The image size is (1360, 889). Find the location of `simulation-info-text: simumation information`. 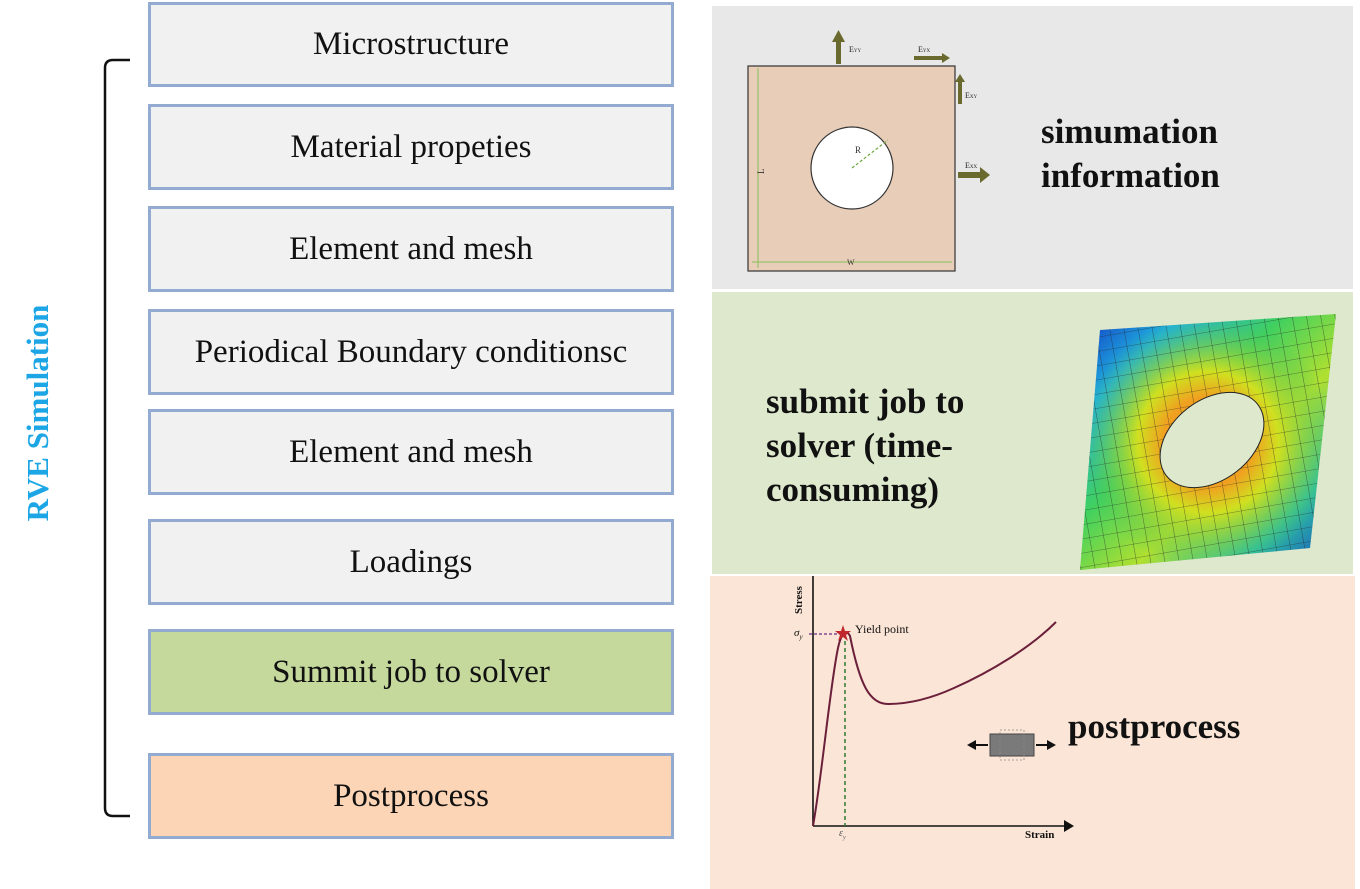

simulation-info-text: simumation information is located at coordinates (1130, 154).